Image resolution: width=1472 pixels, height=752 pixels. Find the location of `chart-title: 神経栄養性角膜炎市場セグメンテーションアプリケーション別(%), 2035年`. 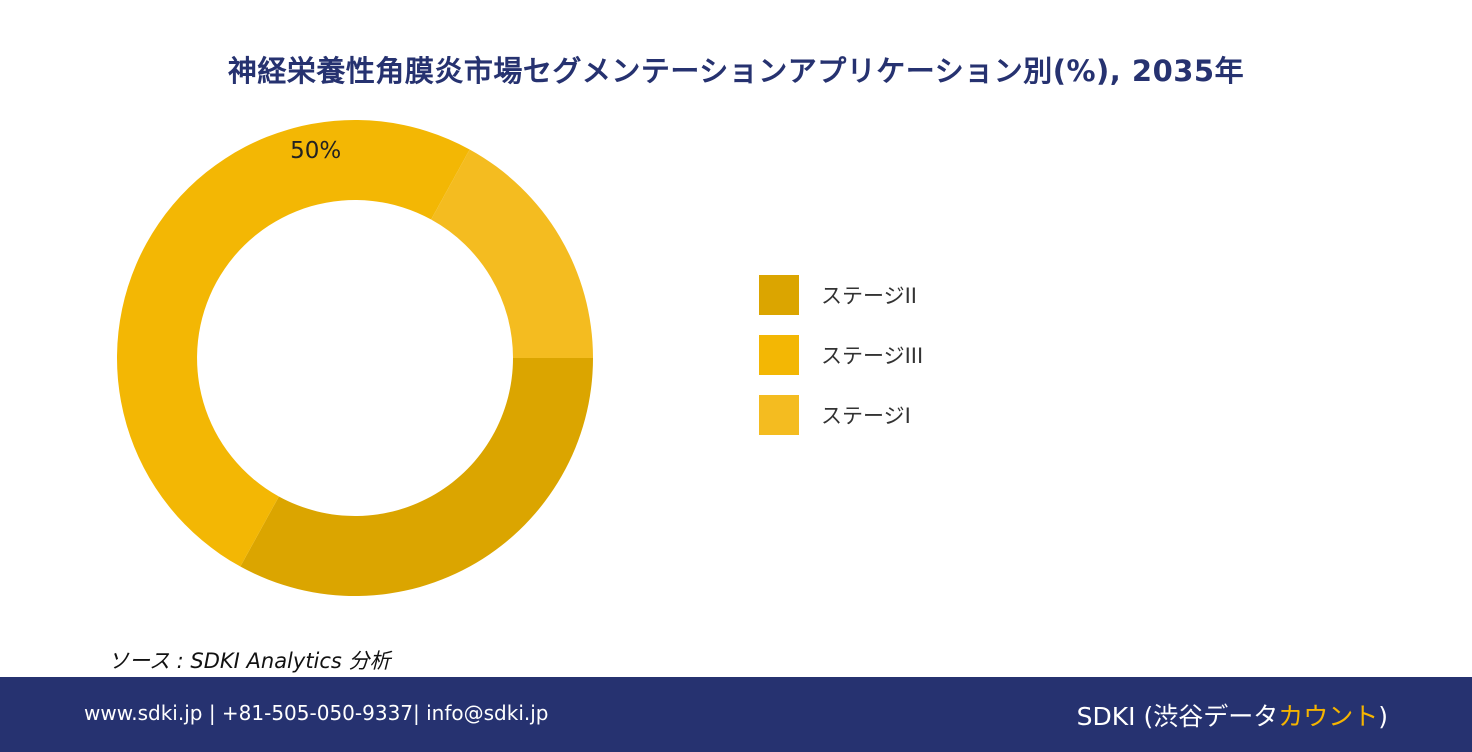

chart-title: 神経栄養性角膜炎市場セグメンテーションアプリケーション別(%), 2035年 is located at coordinates (736, 71).